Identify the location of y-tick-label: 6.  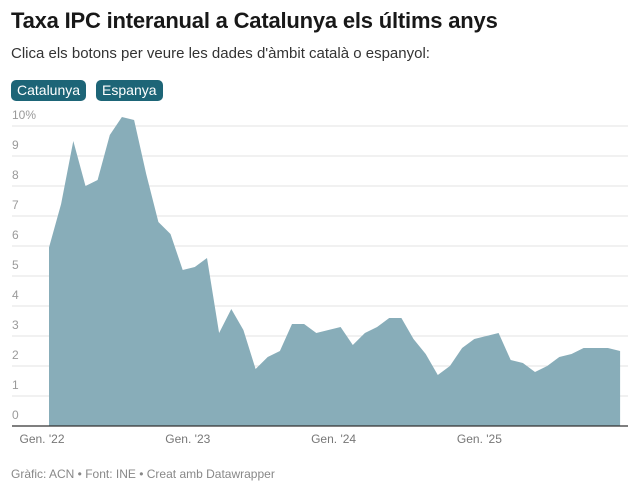
(15, 235).